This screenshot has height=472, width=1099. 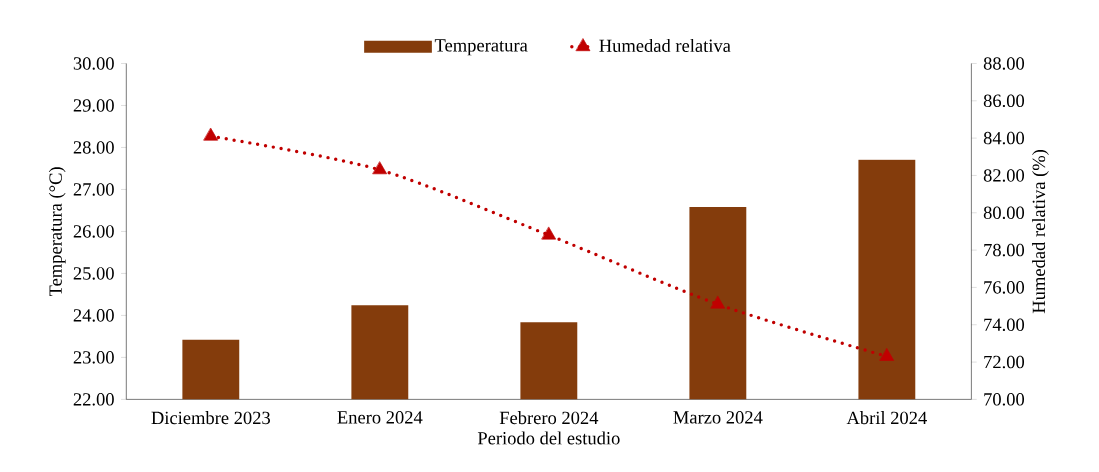 I want to click on y2-tick-label: 78.00, so click(x=1004, y=250).